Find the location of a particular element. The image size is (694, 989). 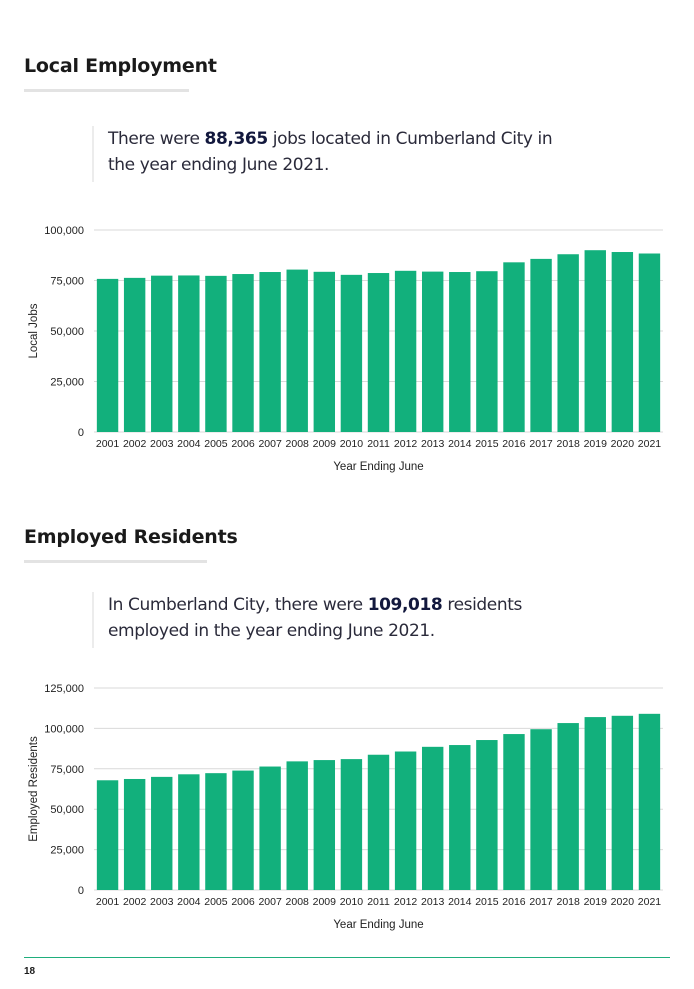

y-axis-title: Employed Residents is located at coordinates (34, 789).